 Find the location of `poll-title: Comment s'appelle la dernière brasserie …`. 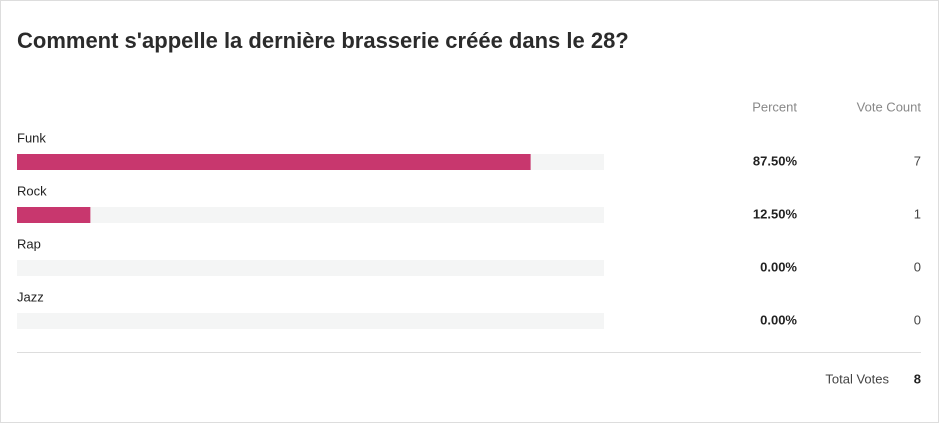

poll-title: Comment s'appelle la dernière brasserie … is located at coordinates (323, 40).